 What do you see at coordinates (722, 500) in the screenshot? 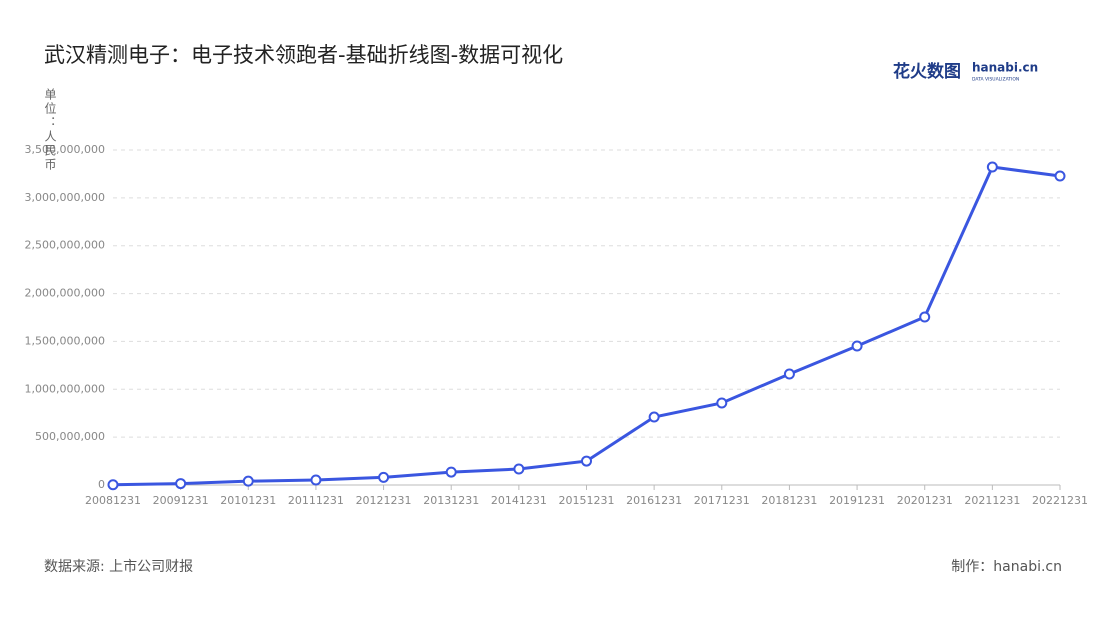
I see `x-tick-label: 20171231` at bounding box center [722, 500].